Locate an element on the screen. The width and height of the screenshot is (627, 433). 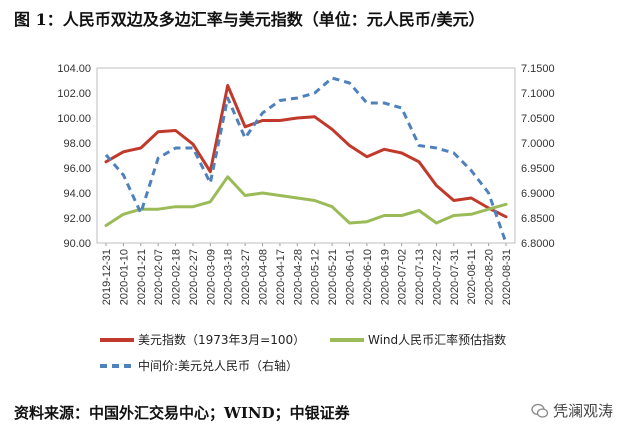
x-tick-label: 2020-08-20 is located at coordinates (490, 277).